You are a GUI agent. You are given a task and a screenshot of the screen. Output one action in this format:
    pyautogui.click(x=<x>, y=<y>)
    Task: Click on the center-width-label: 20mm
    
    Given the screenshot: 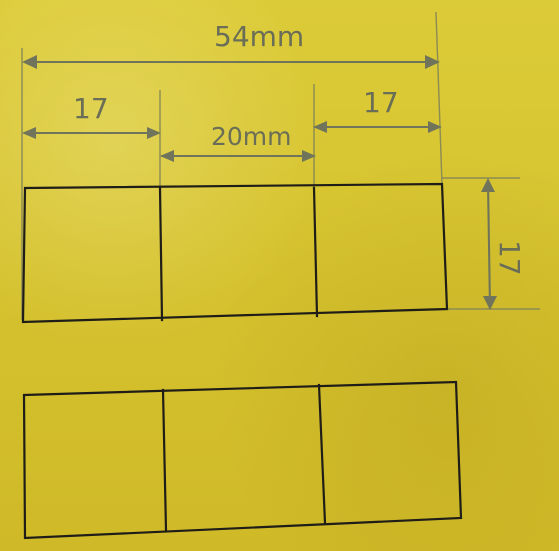 What is the action you would take?
    pyautogui.click(x=251, y=136)
    